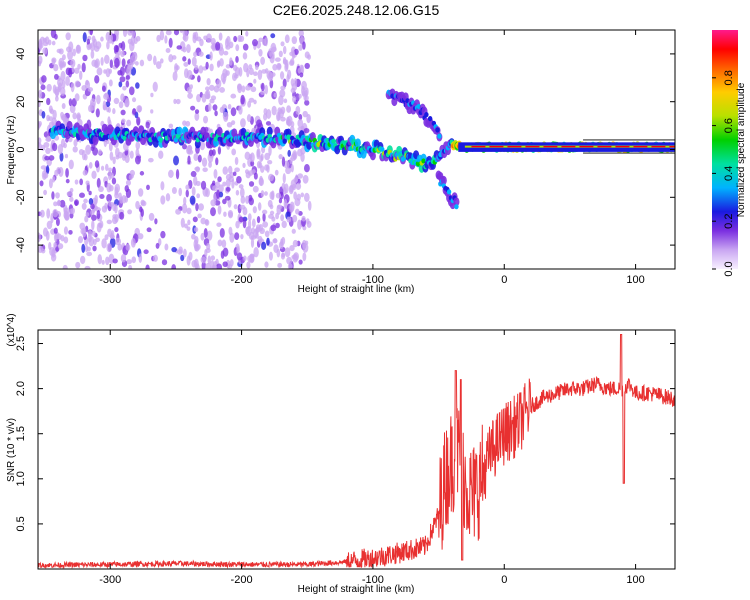  What do you see at coordinates (729, 125) in the screenshot?
I see `colorbar-tick-label: 0.6` at bounding box center [729, 125].